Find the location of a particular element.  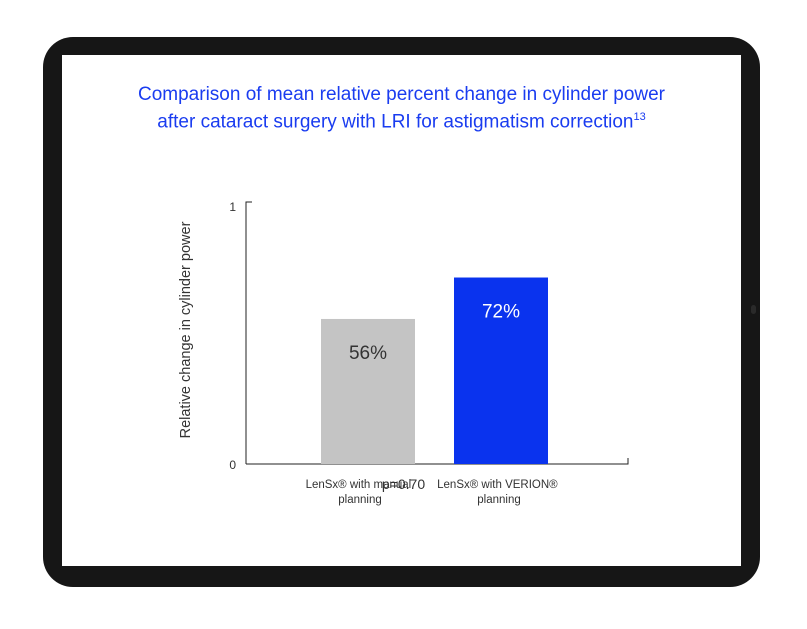

y-axis-label: Relative change in cylinder power is located at coordinates (186, 329).